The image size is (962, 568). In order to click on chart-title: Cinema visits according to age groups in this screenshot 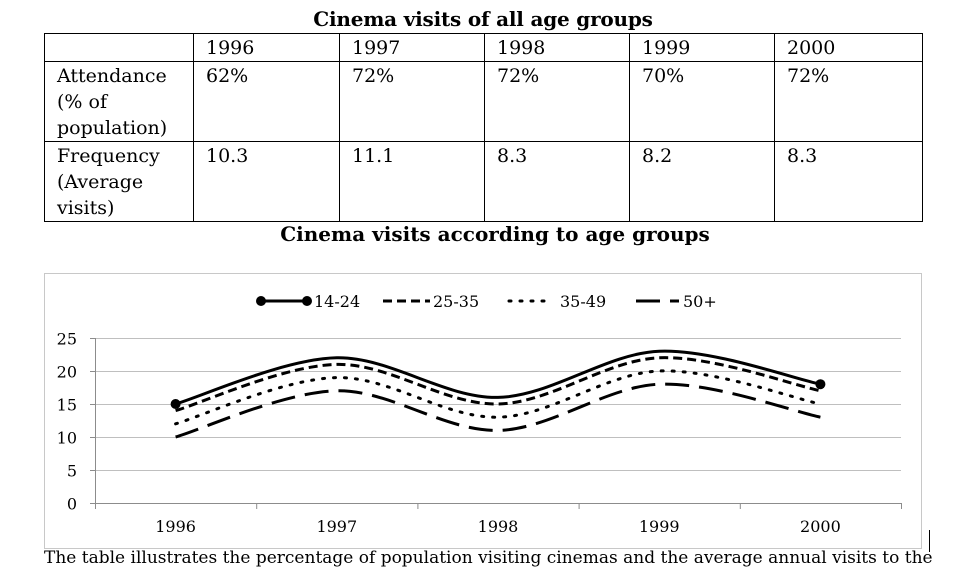, I will do `click(495, 234)`.